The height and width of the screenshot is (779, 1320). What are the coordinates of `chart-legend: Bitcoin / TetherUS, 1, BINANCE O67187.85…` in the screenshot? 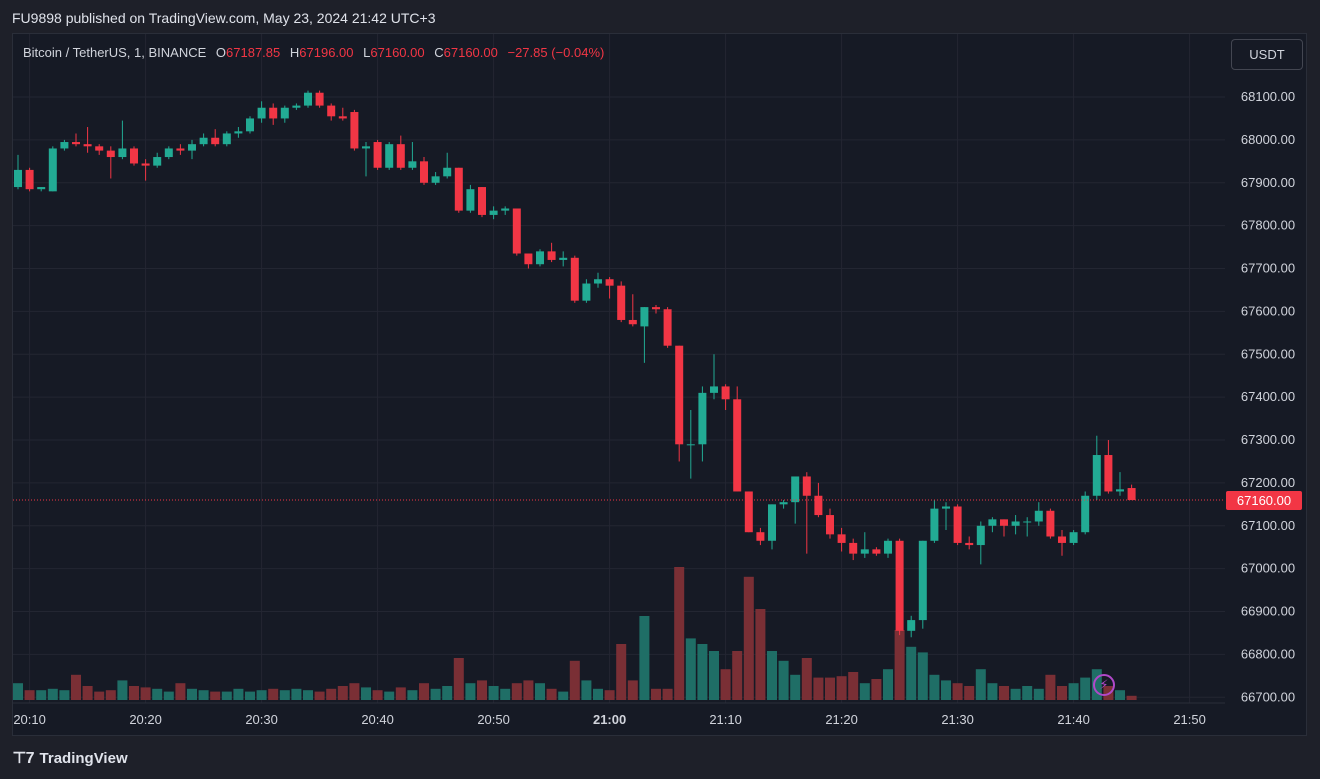 It's located at (313, 52).